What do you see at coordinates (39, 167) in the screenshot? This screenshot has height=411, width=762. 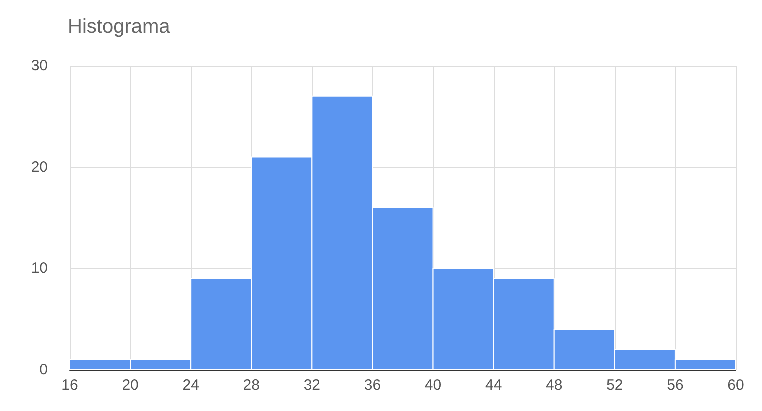 I see `y-tick-label: 20` at bounding box center [39, 167].